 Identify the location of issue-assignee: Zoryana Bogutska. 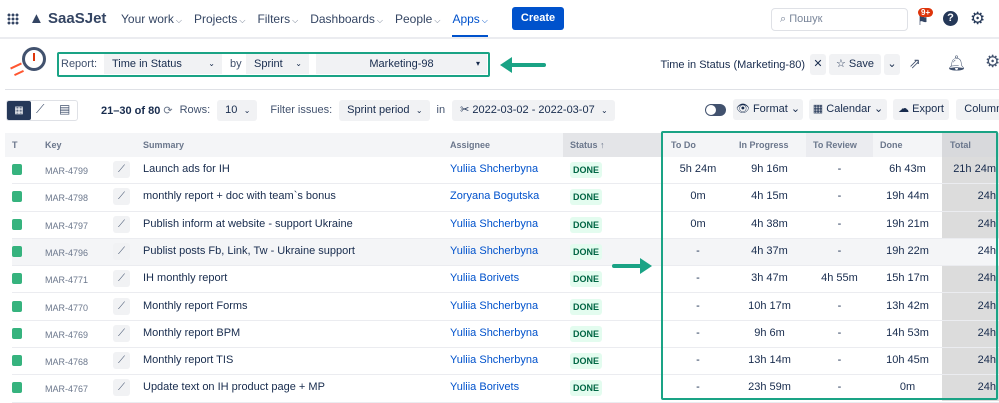
(495, 196).